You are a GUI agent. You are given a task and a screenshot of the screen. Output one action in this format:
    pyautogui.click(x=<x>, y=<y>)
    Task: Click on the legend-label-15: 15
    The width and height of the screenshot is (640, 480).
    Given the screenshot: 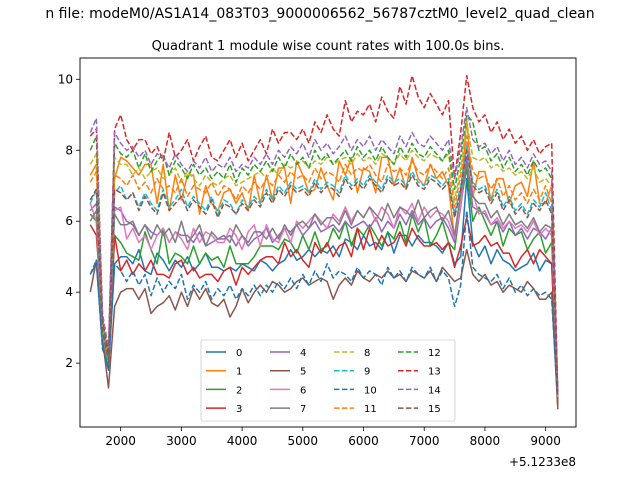 What is the action you would take?
    pyautogui.click(x=434, y=409)
    